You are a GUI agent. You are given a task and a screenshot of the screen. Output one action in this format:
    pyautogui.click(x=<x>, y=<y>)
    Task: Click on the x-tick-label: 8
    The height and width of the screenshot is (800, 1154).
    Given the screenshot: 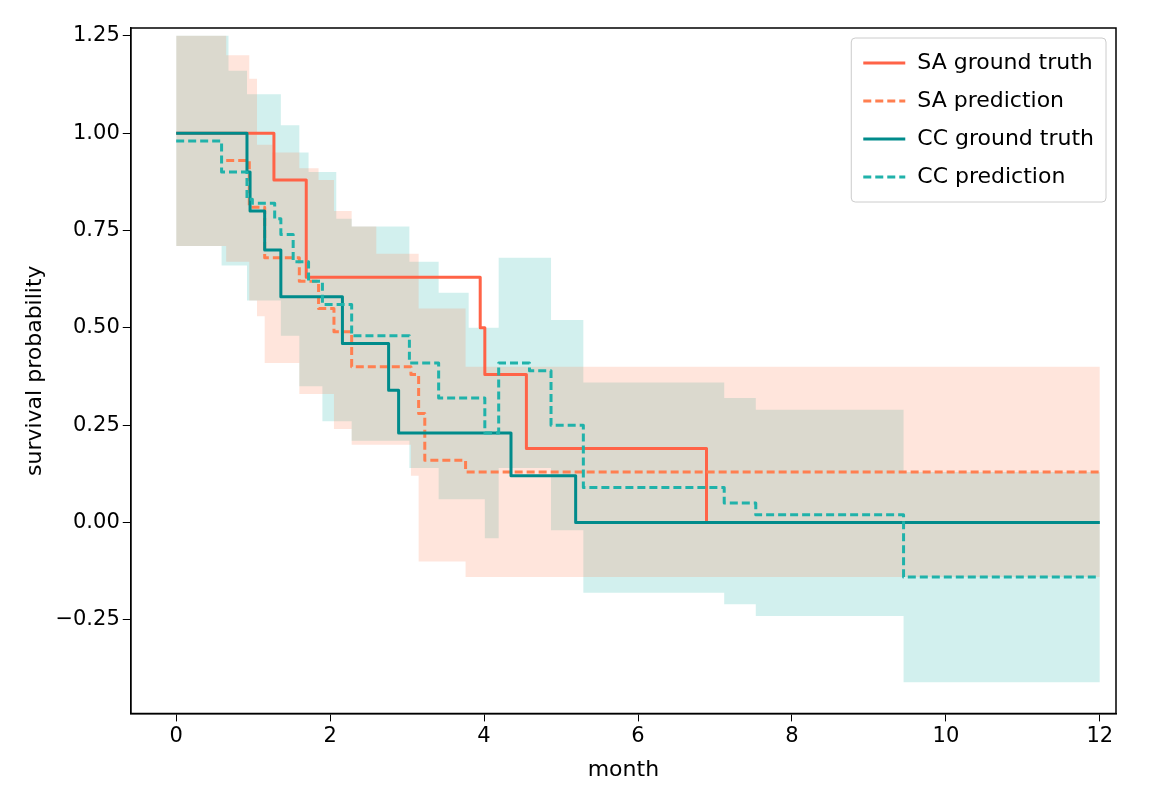 What is the action you would take?
    pyautogui.click(x=792, y=735)
    